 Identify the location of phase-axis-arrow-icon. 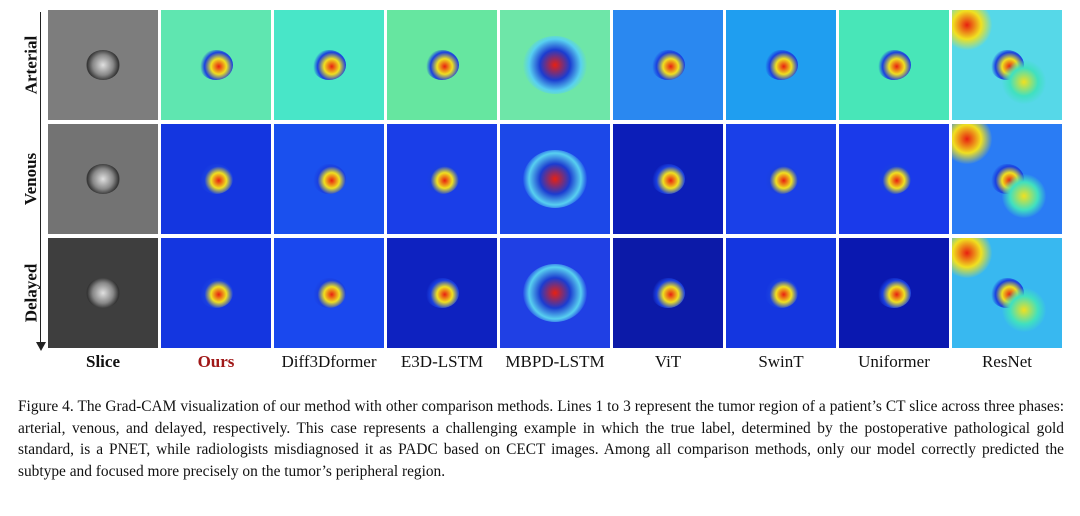
(40, 346).